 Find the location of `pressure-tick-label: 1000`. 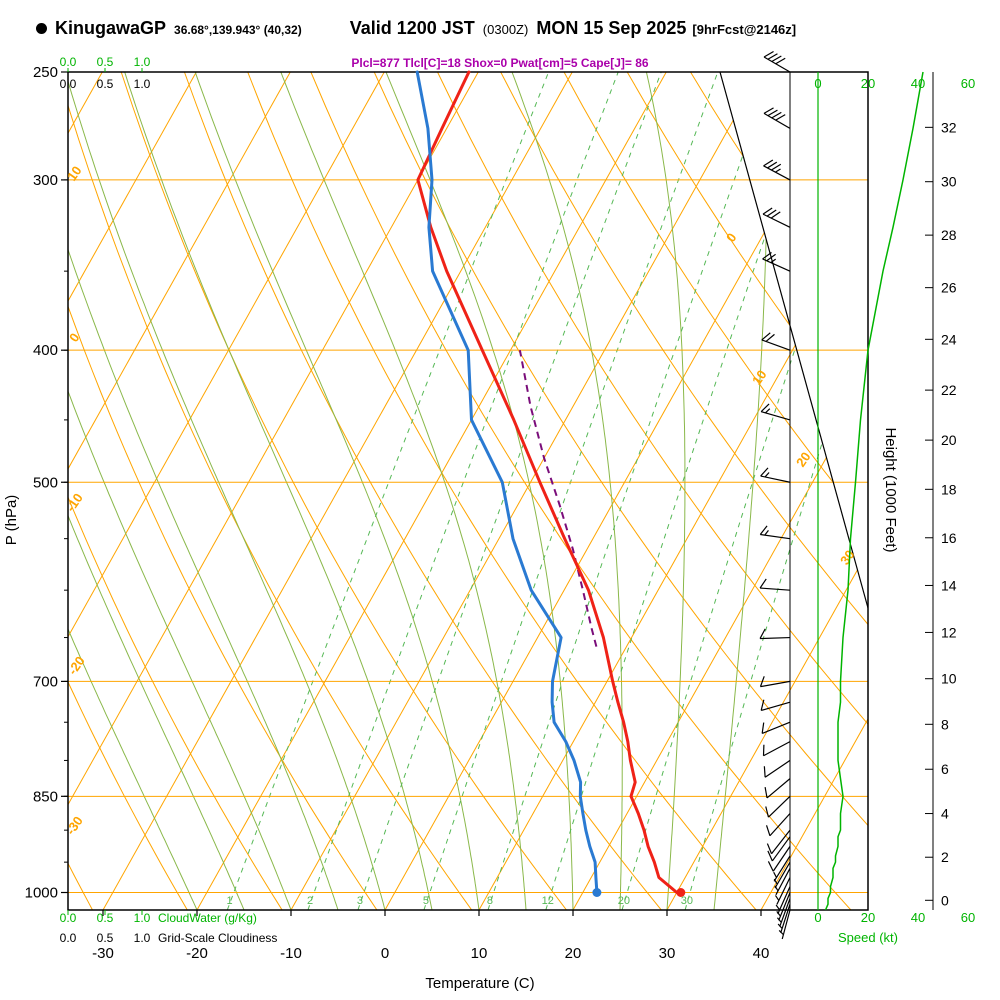

pressure-tick-label: 1000 is located at coordinates (41, 893).